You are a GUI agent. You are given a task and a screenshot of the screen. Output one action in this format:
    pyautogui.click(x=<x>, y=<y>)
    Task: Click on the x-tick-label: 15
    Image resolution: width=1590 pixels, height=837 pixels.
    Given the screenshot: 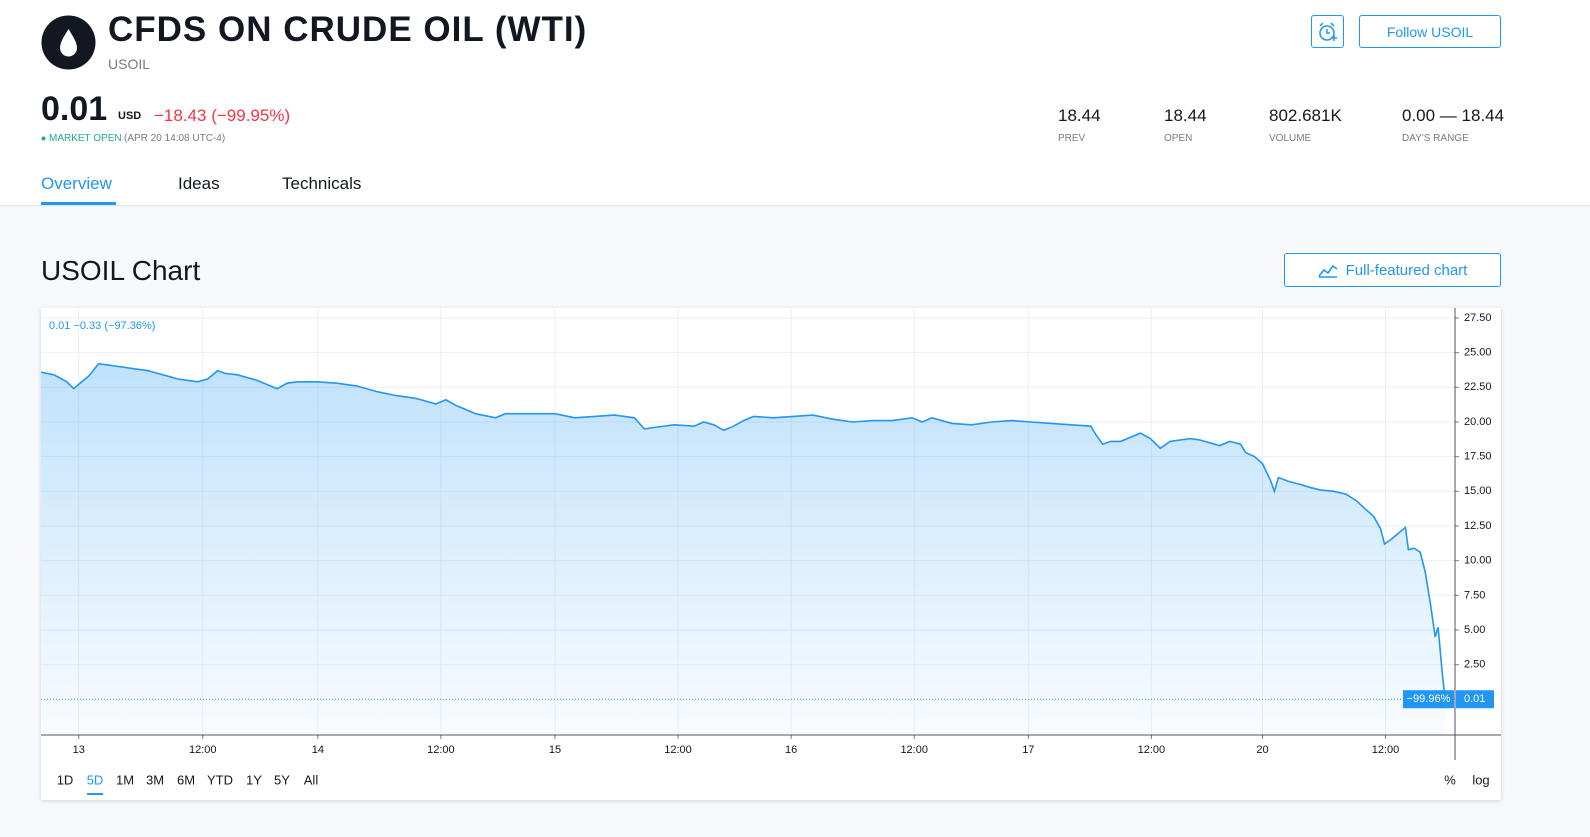 What is the action you would take?
    pyautogui.click(x=555, y=750)
    